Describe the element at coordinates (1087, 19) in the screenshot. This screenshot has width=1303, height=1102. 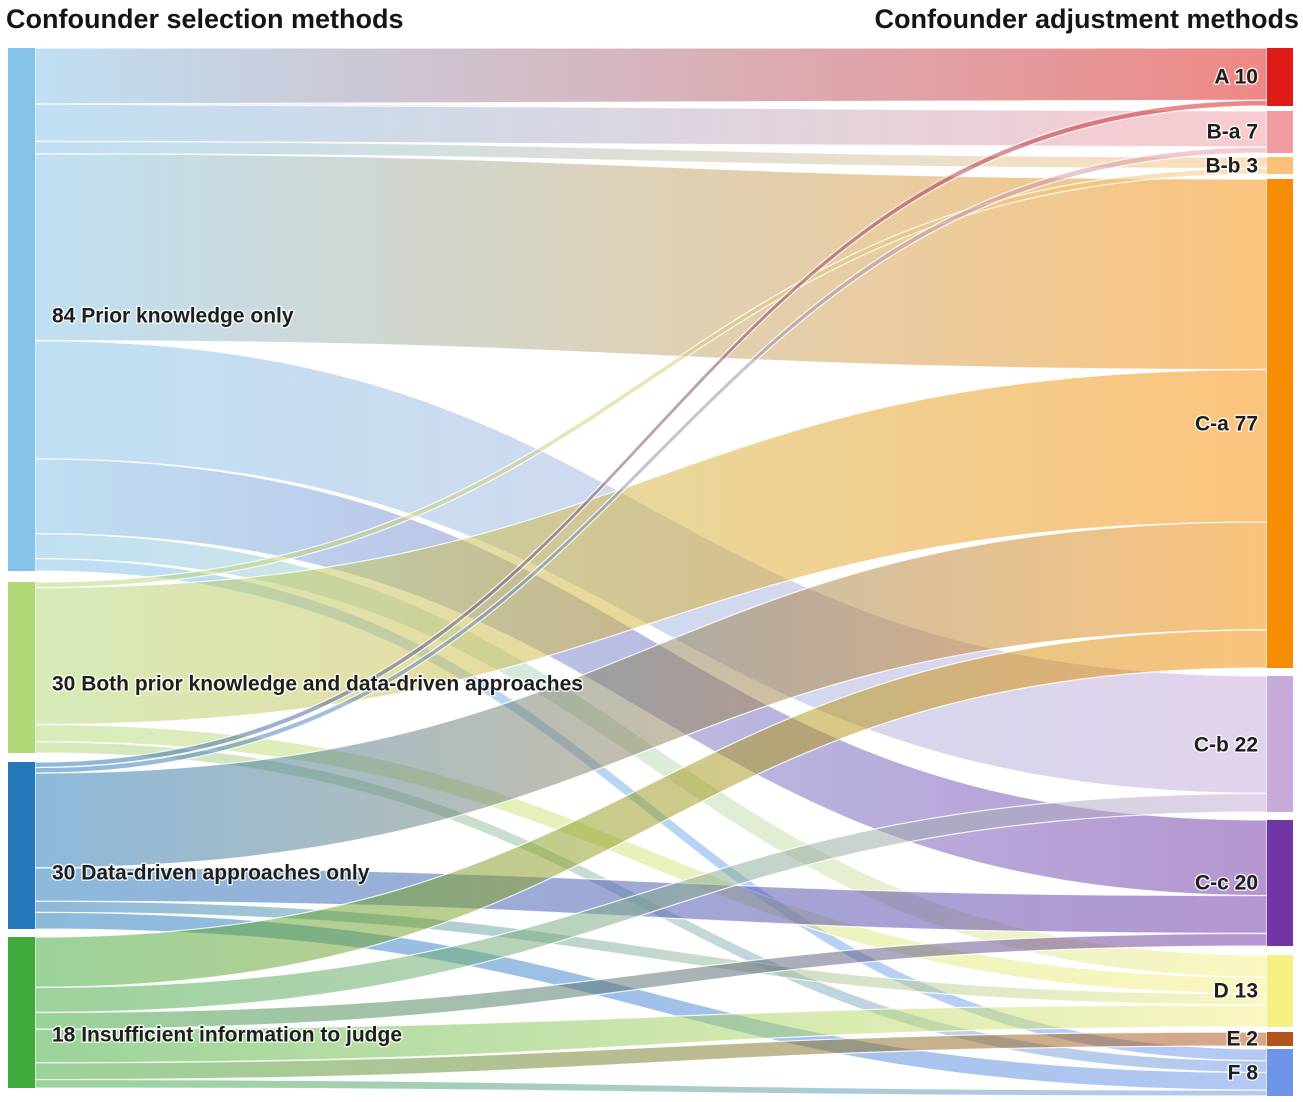
I see `right-column-title: Confounder adjustment methods` at that location.